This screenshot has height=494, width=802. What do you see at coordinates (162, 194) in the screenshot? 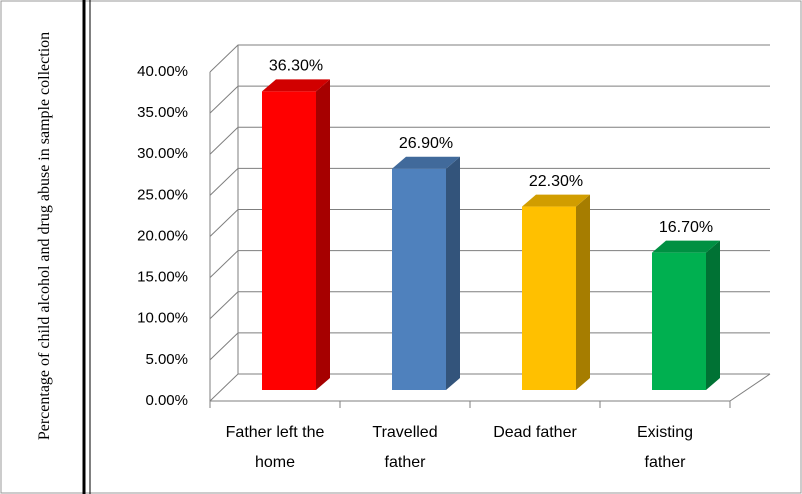
I see `y-tick-label: 25.00%` at bounding box center [162, 194].